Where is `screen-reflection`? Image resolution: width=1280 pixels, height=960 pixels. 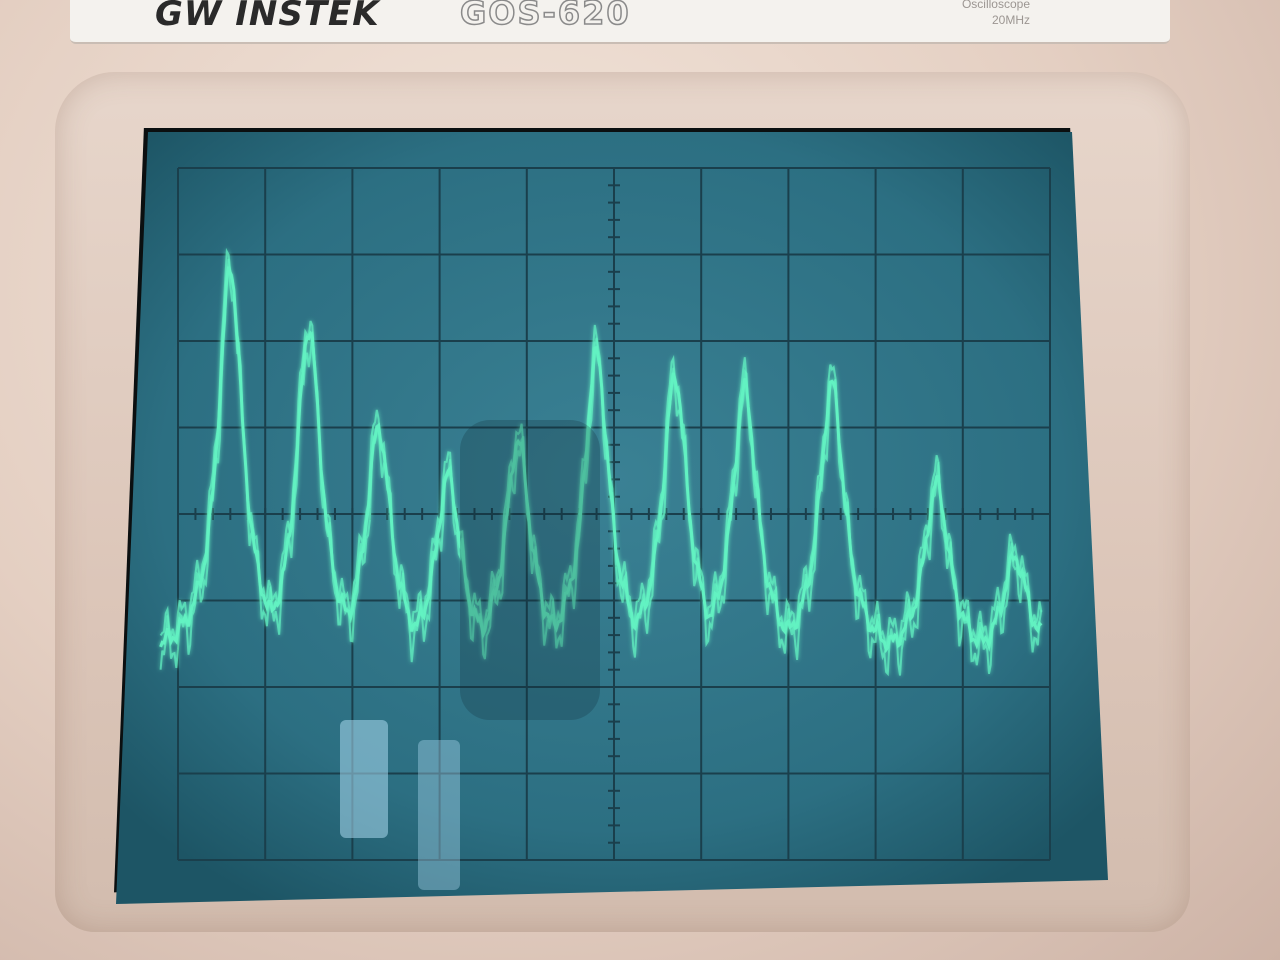 screen-reflection is located at coordinates (470, 655).